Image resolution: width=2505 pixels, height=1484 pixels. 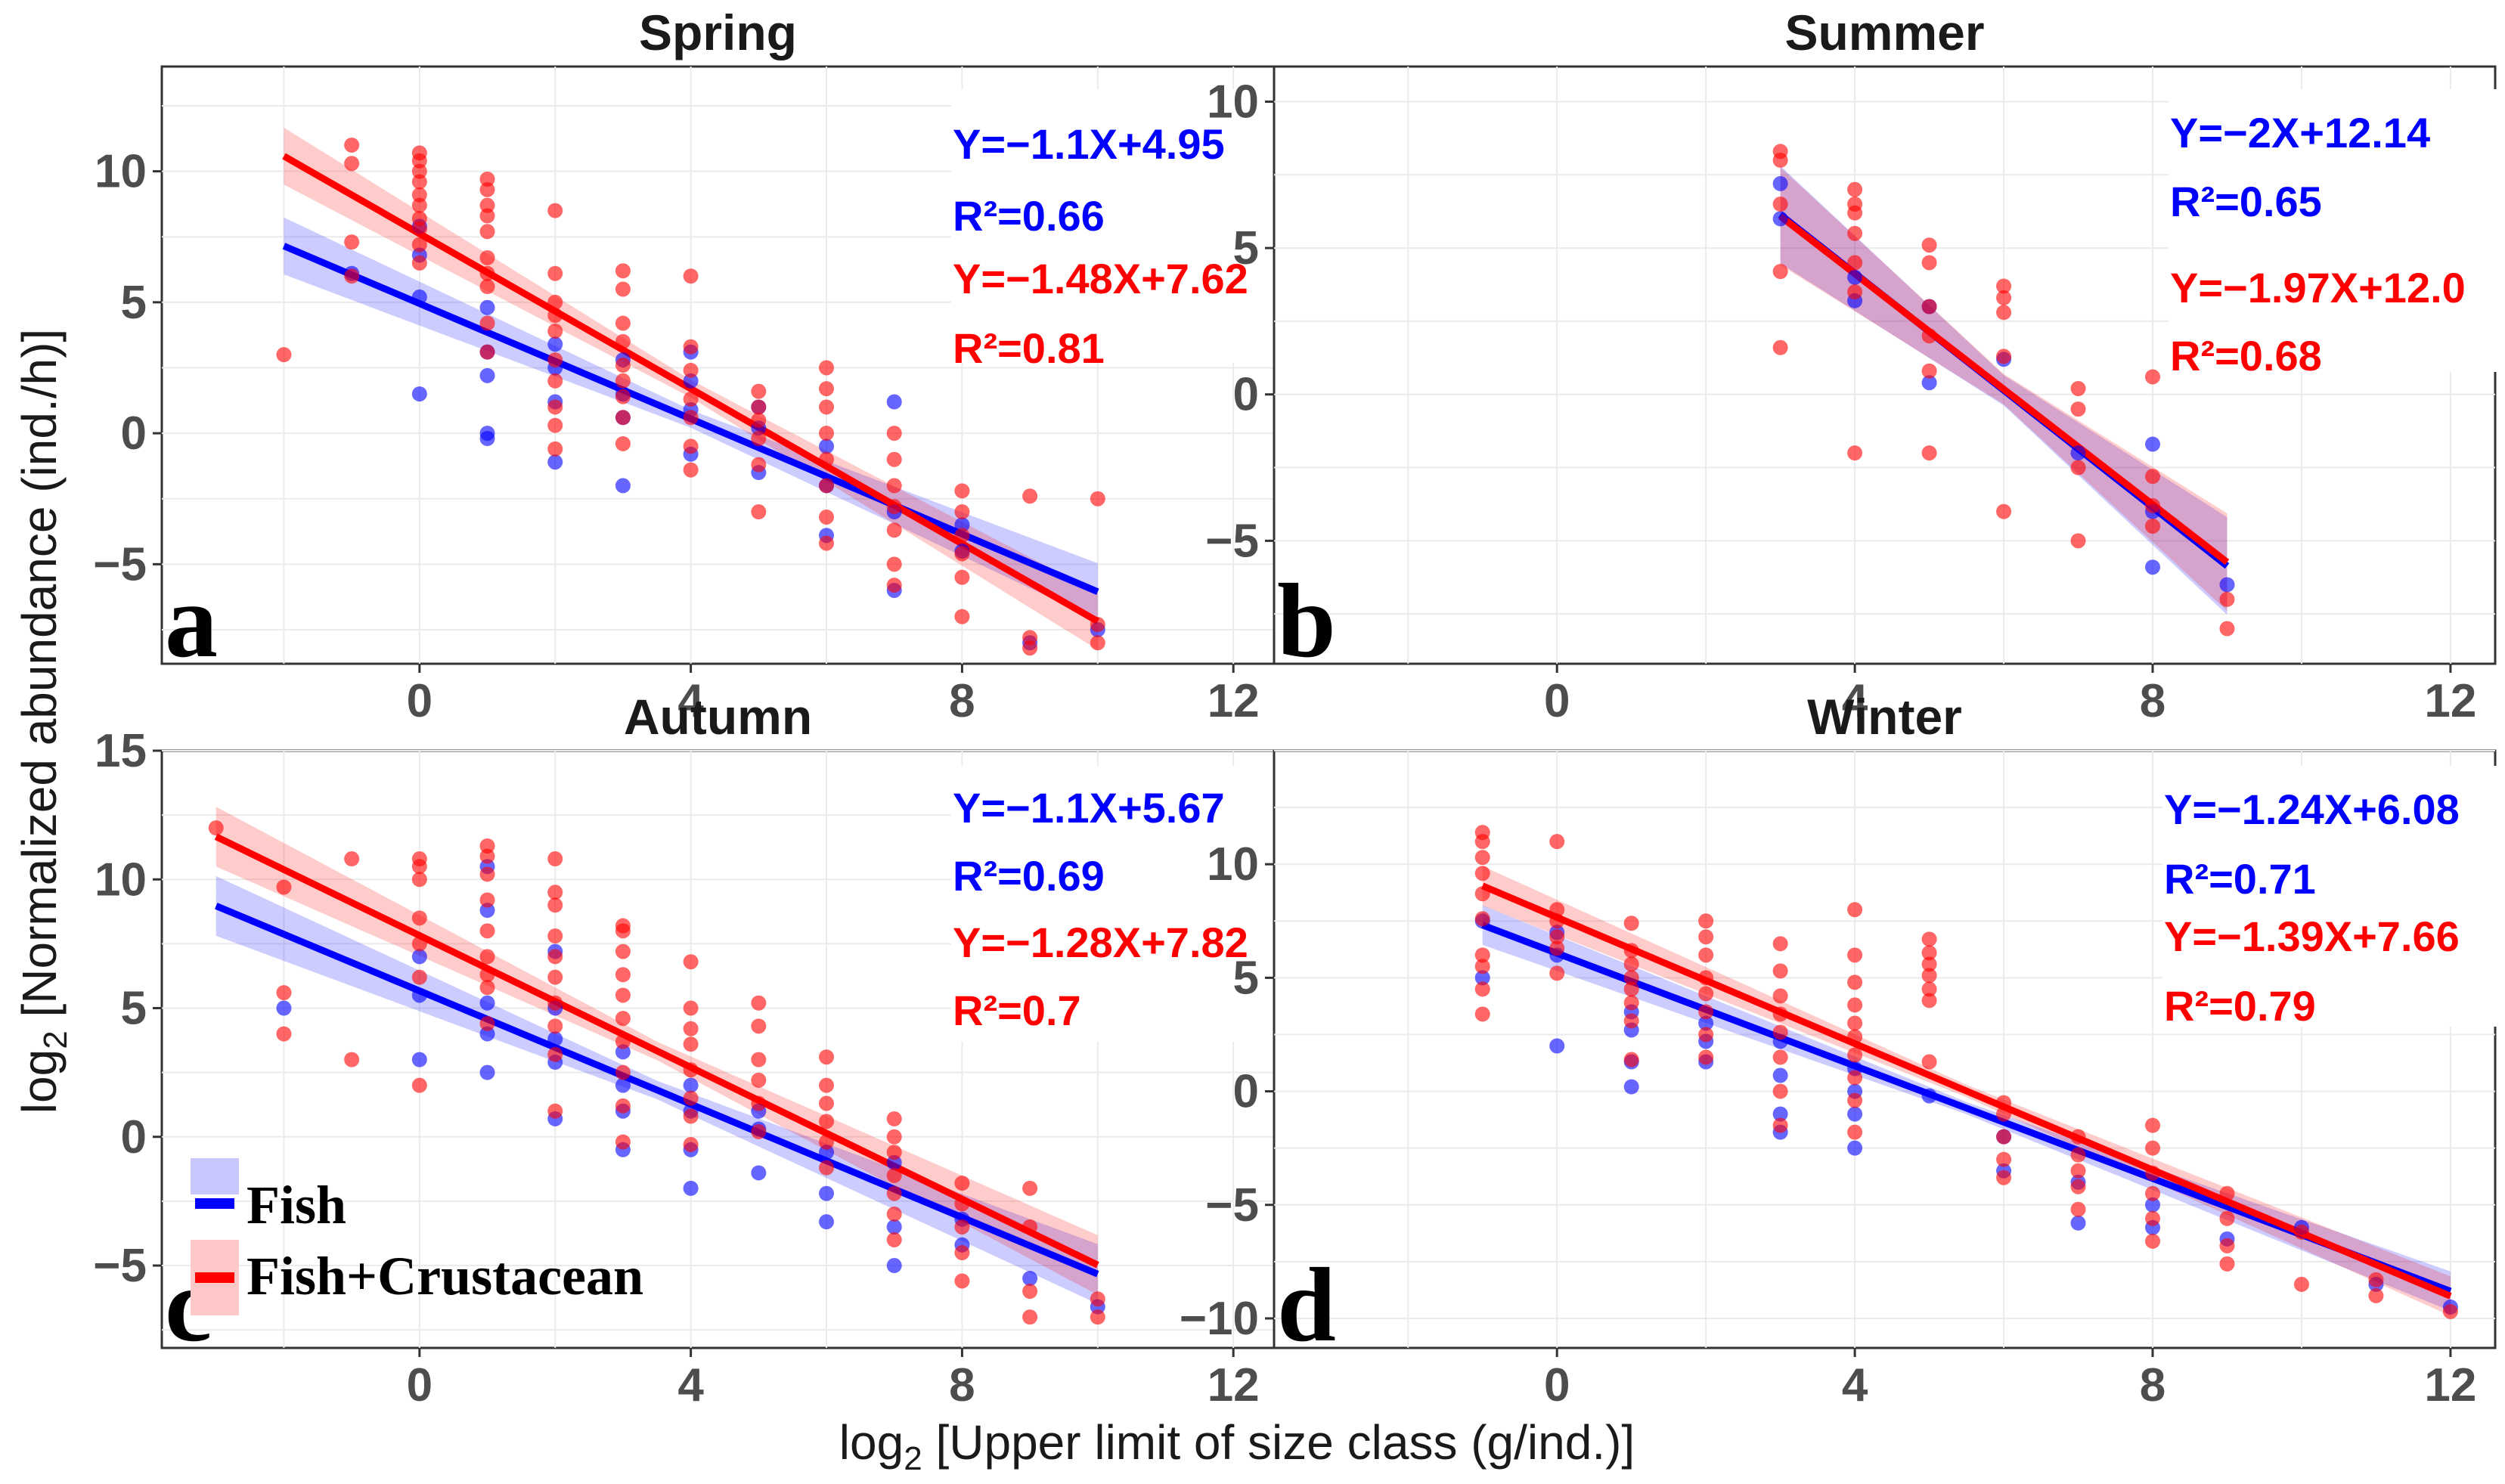 I want to click on x-tick-label: 8, so click(x=2153, y=701).